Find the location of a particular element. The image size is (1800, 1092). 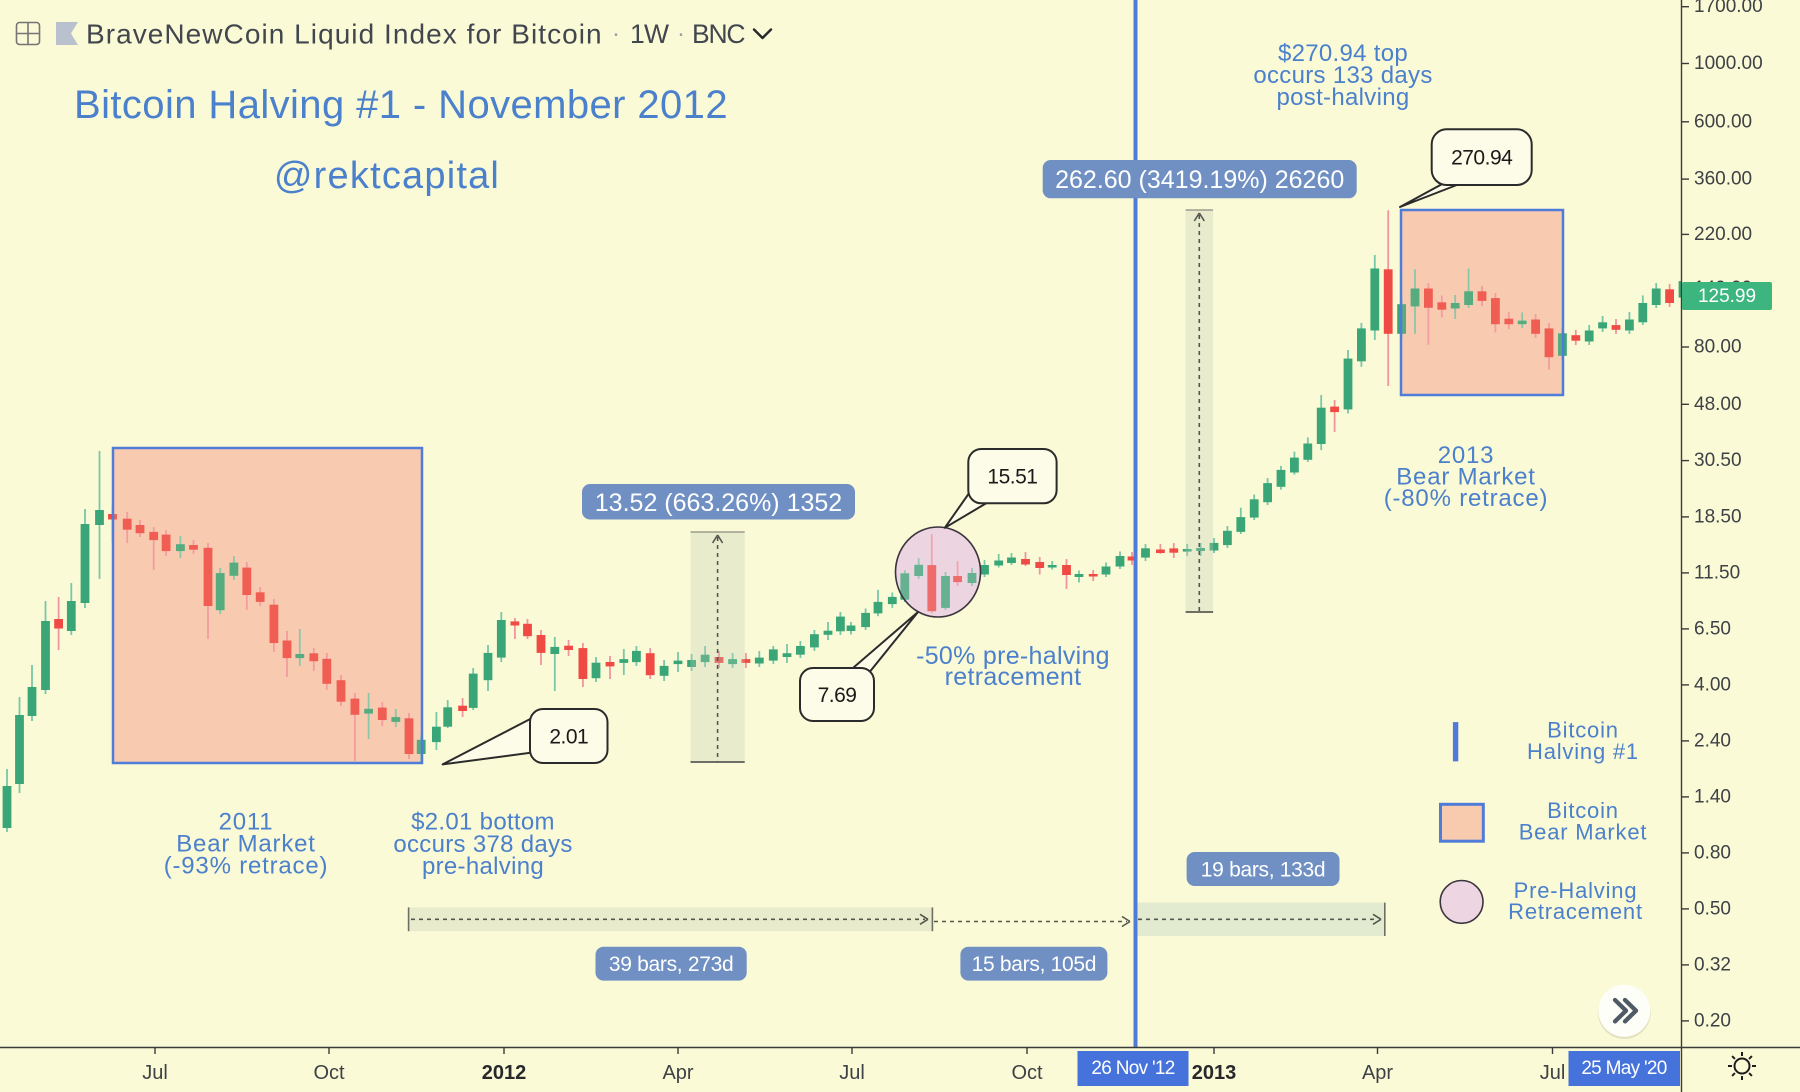

svg-text: 4.00 is located at coordinates (1712, 684).